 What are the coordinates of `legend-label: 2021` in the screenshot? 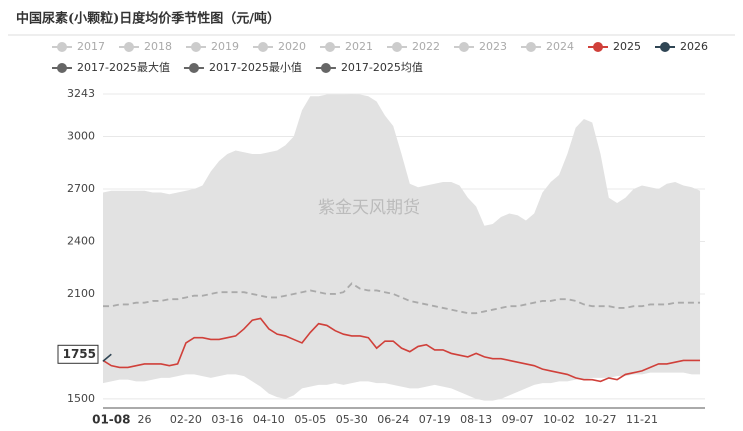 It's located at (359, 46).